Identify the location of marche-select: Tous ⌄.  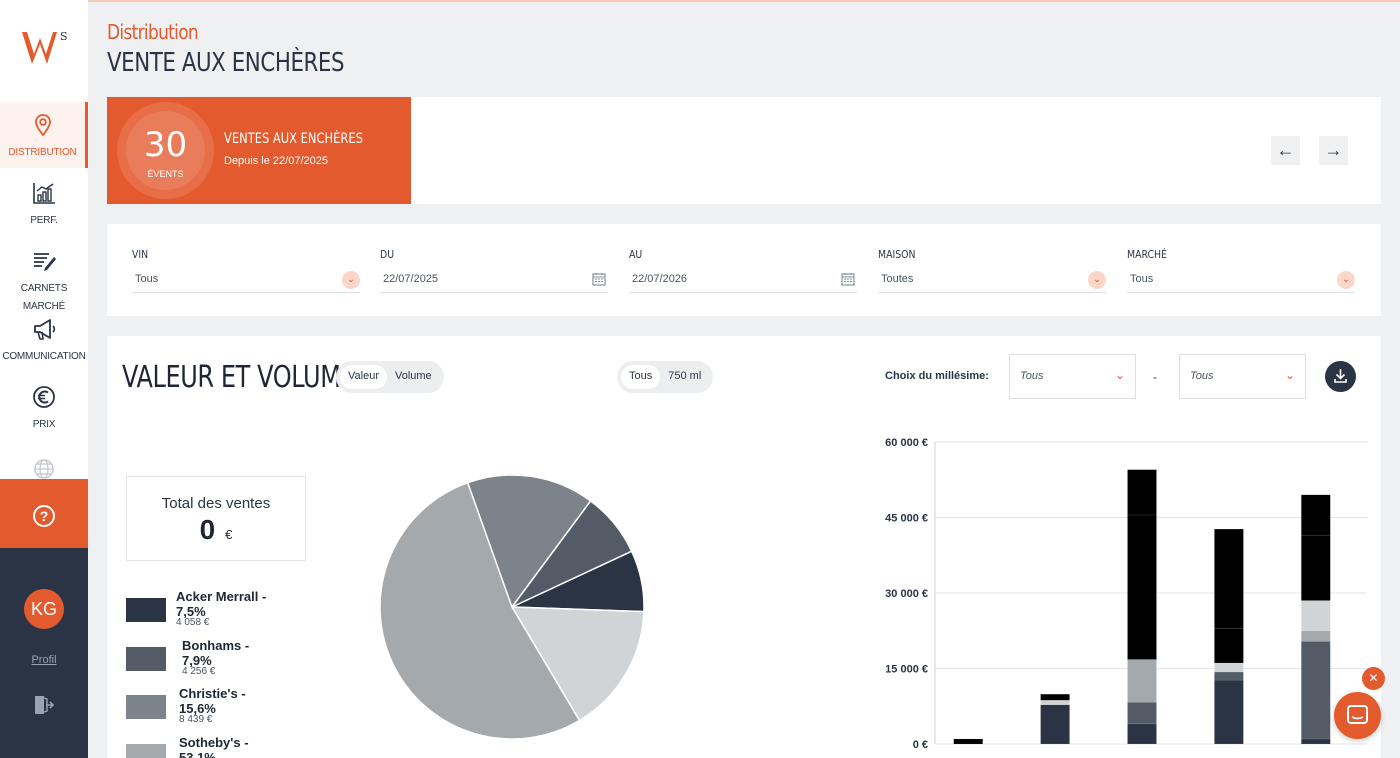
(1241, 281).